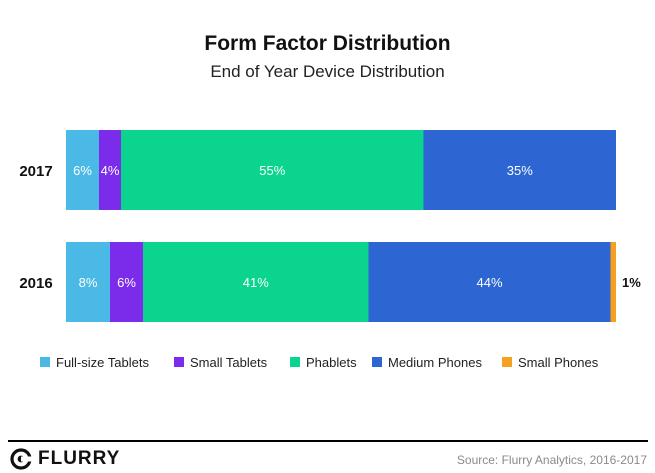  Describe the element at coordinates (79, 458) in the screenshot. I see `logo-text: FLURRY` at that location.